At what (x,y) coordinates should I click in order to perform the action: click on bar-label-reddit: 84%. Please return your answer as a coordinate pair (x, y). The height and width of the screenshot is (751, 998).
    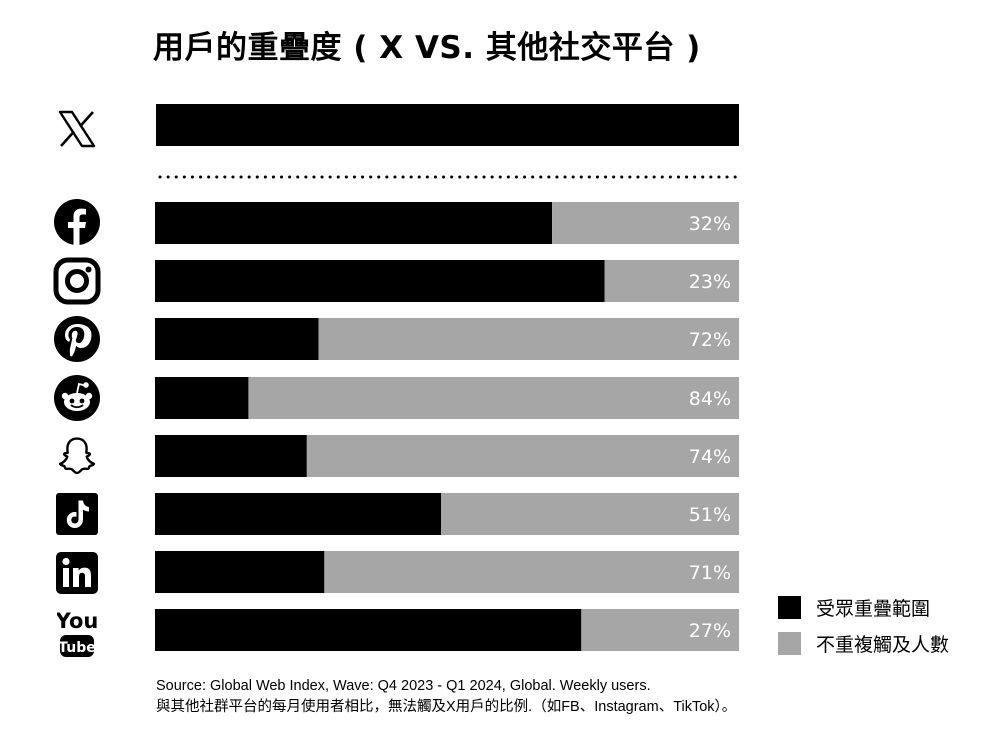
    Looking at the image, I should click on (710, 399).